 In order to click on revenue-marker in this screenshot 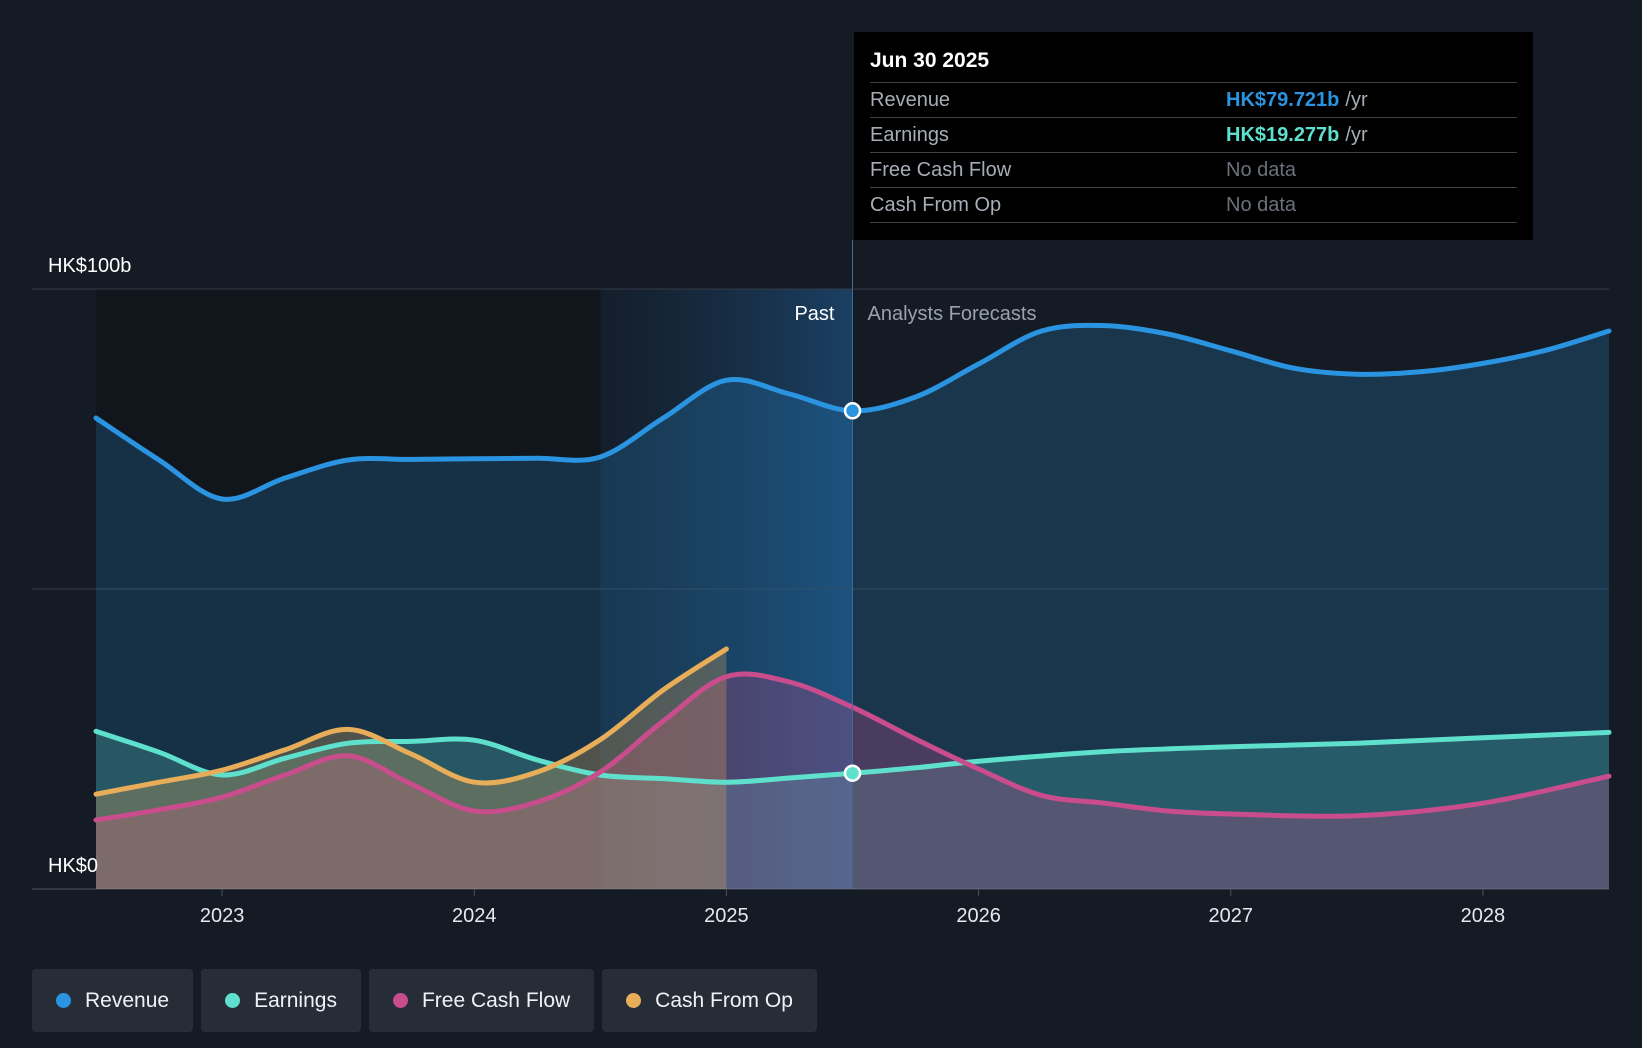, I will do `click(852, 411)`.